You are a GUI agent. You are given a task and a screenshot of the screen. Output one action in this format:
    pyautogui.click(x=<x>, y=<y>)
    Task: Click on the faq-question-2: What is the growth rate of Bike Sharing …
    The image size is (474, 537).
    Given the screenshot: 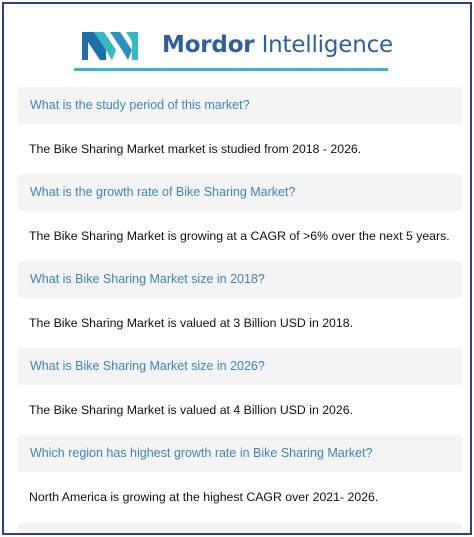 What is the action you would take?
    pyautogui.click(x=240, y=192)
    